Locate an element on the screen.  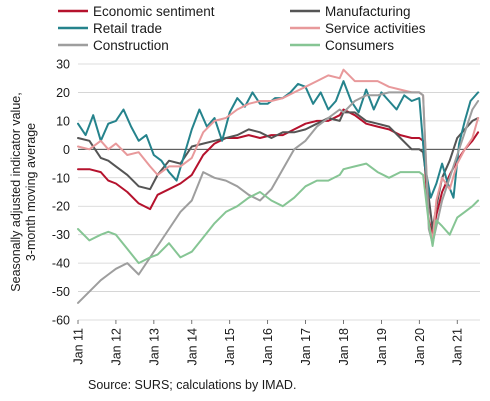
y-axis-ticks: -60 -50 -40 -30 -20 -10 0 10 20 30 is located at coordinates (61, 193).